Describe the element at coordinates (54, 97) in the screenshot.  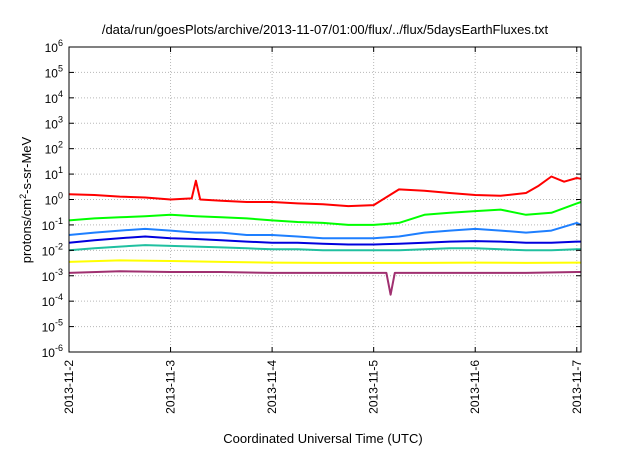
I see `y-tick-label: 10⁴` at that location.